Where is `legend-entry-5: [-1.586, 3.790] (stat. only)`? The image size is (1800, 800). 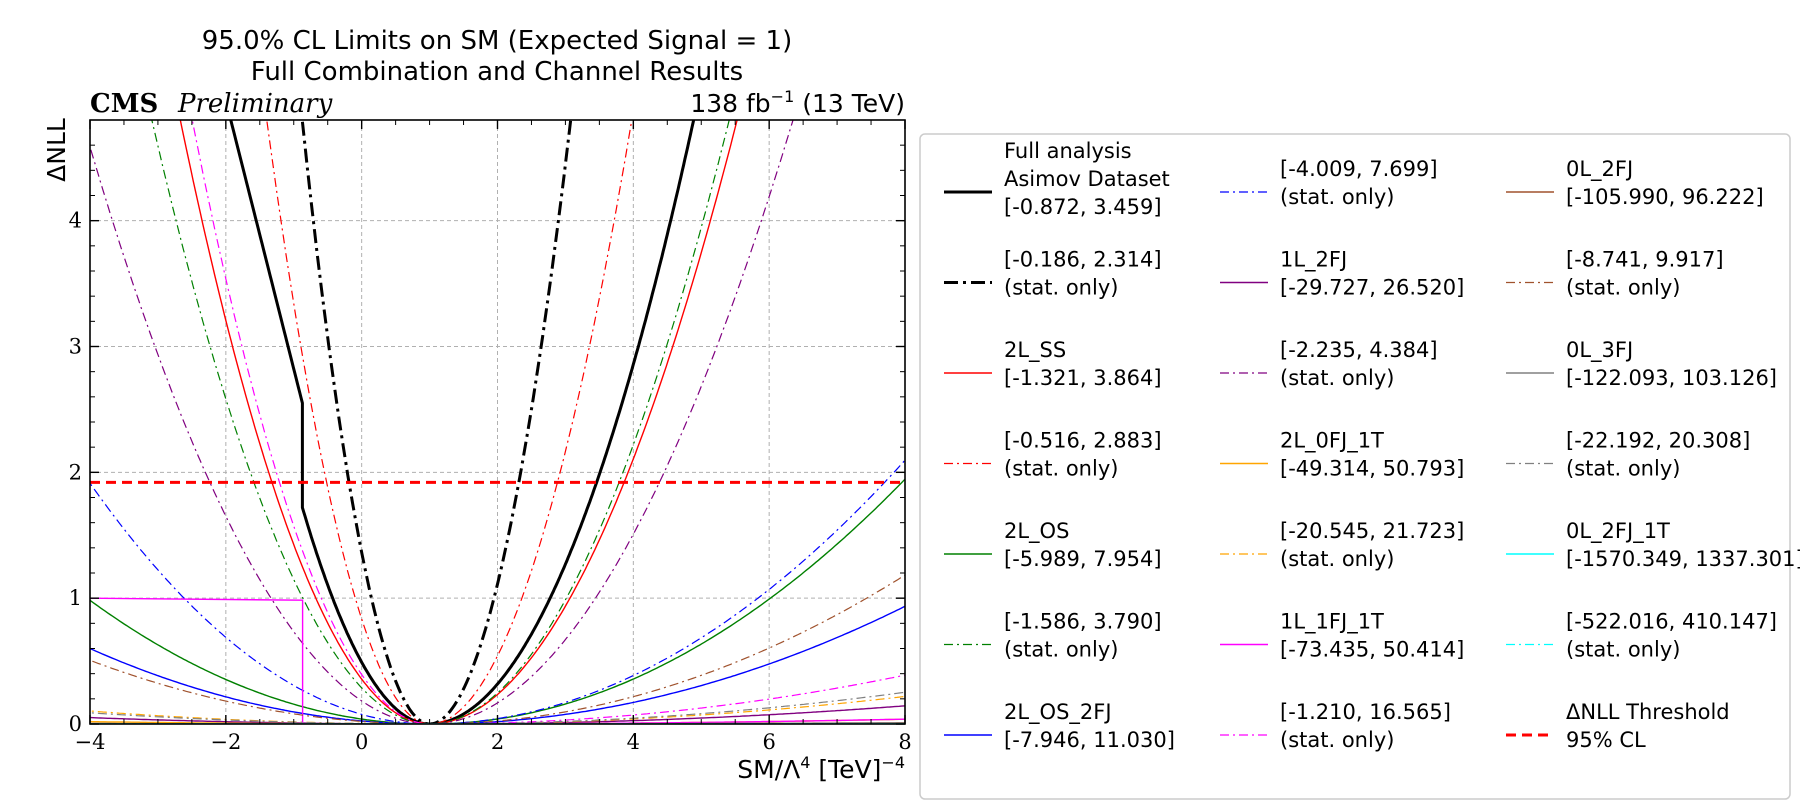 legend-entry-5: [-1.586, 3.790] (stat. only) is located at coordinates (1053, 636).